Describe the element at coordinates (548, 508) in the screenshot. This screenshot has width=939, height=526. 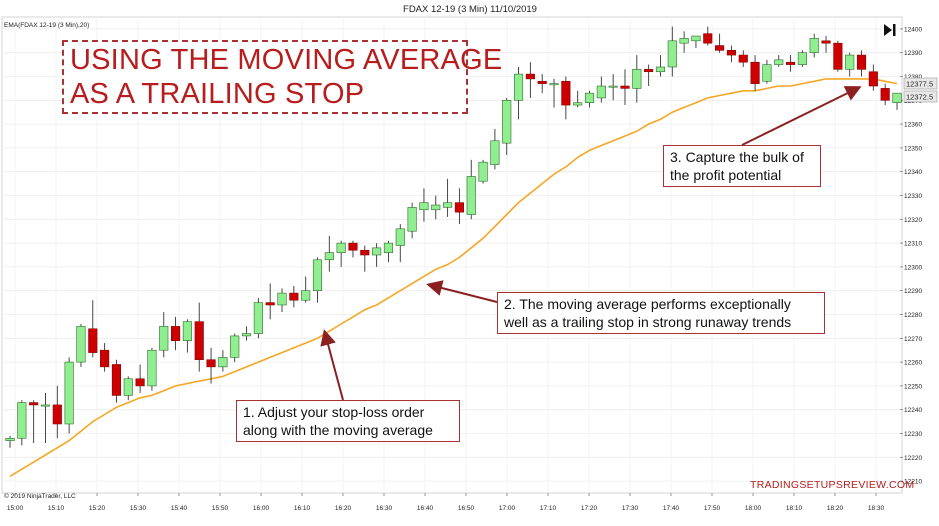
I see `x-tick-label: 17:10` at that location.